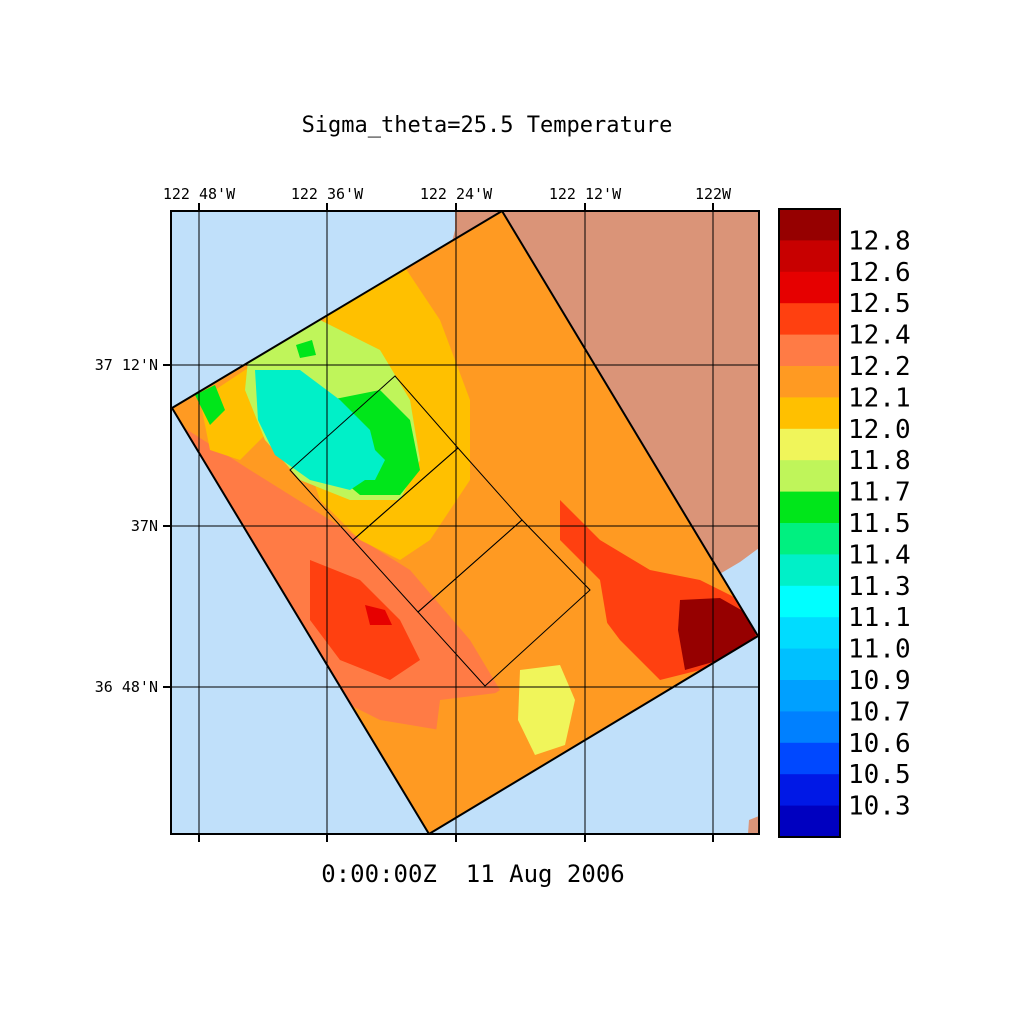  What do you see at coordinates (456, 194) in the screenshot?
I see `x-tick-label: 122 24'W` at bounding box center [456, 194].